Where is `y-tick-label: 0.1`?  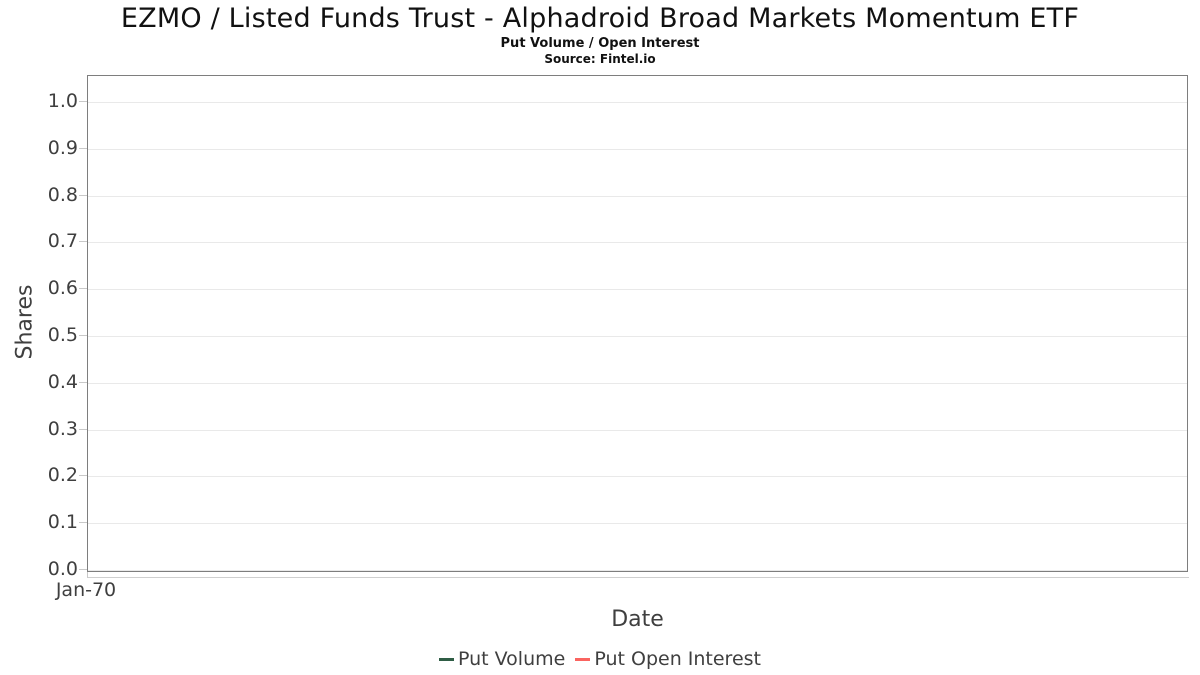
y-tick-label: 0.1 is located at coordinates (62, 522).